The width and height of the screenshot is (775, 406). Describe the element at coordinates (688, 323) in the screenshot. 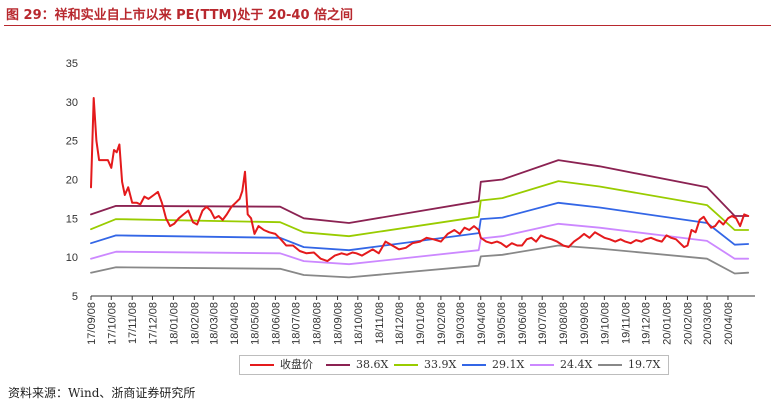

I see `x-tick-label: 20/02/08` at that location.